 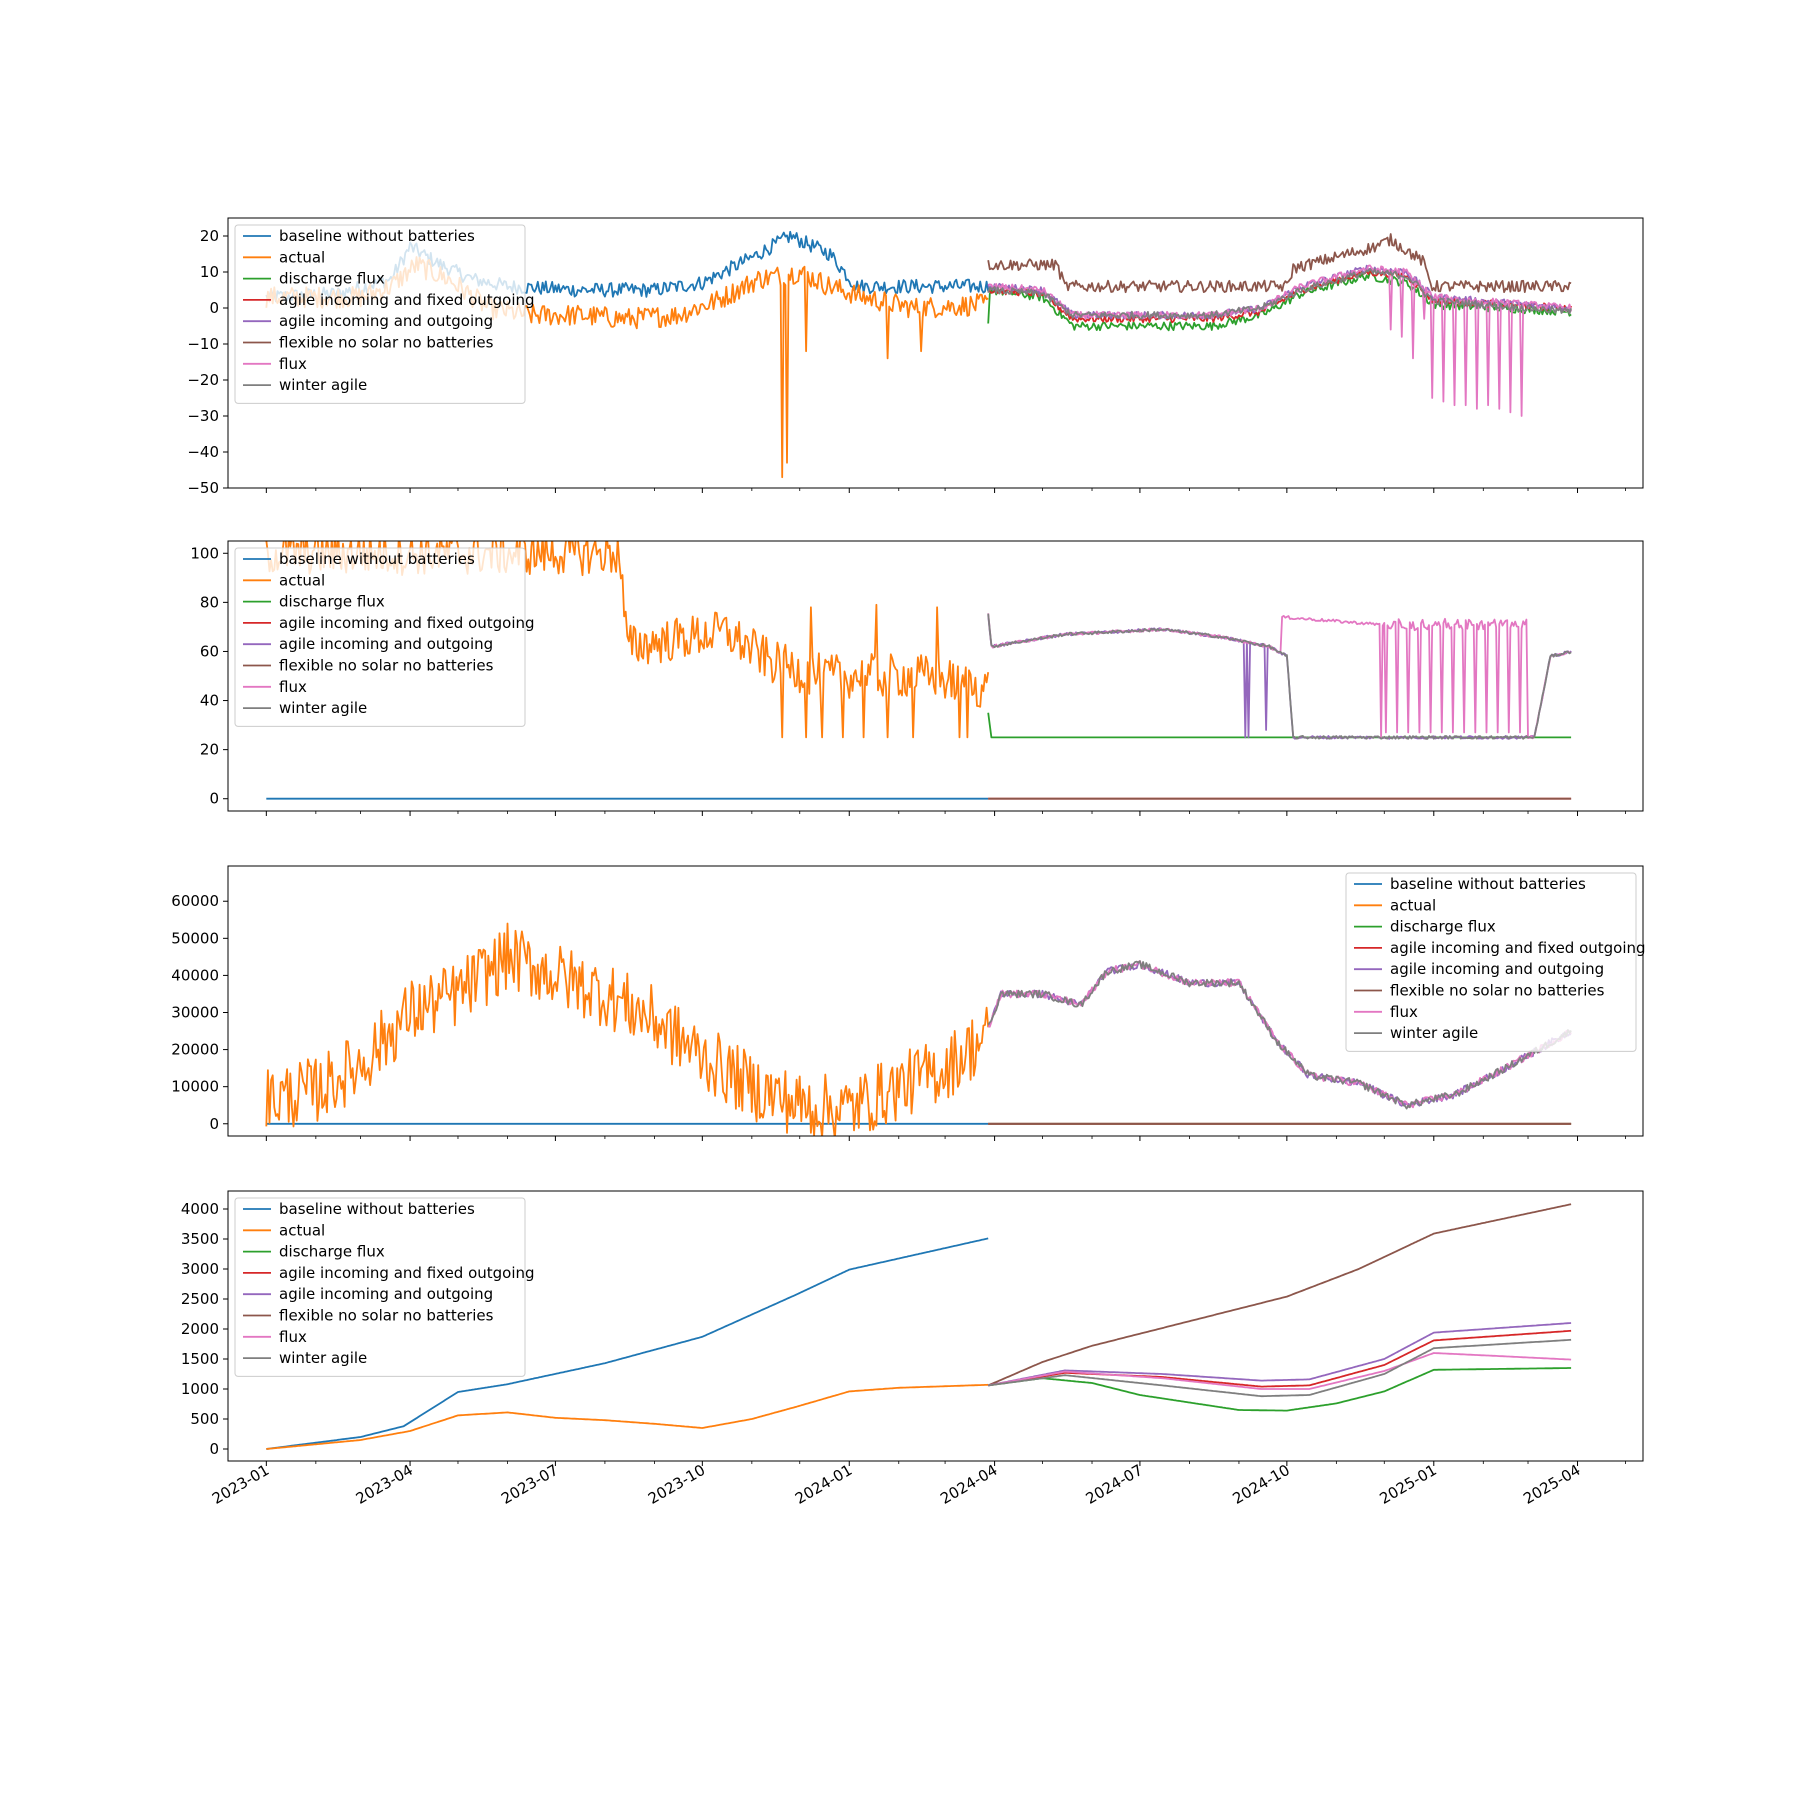 I want to click on y-tick-label: 20000, so click(x=195, y=1050).